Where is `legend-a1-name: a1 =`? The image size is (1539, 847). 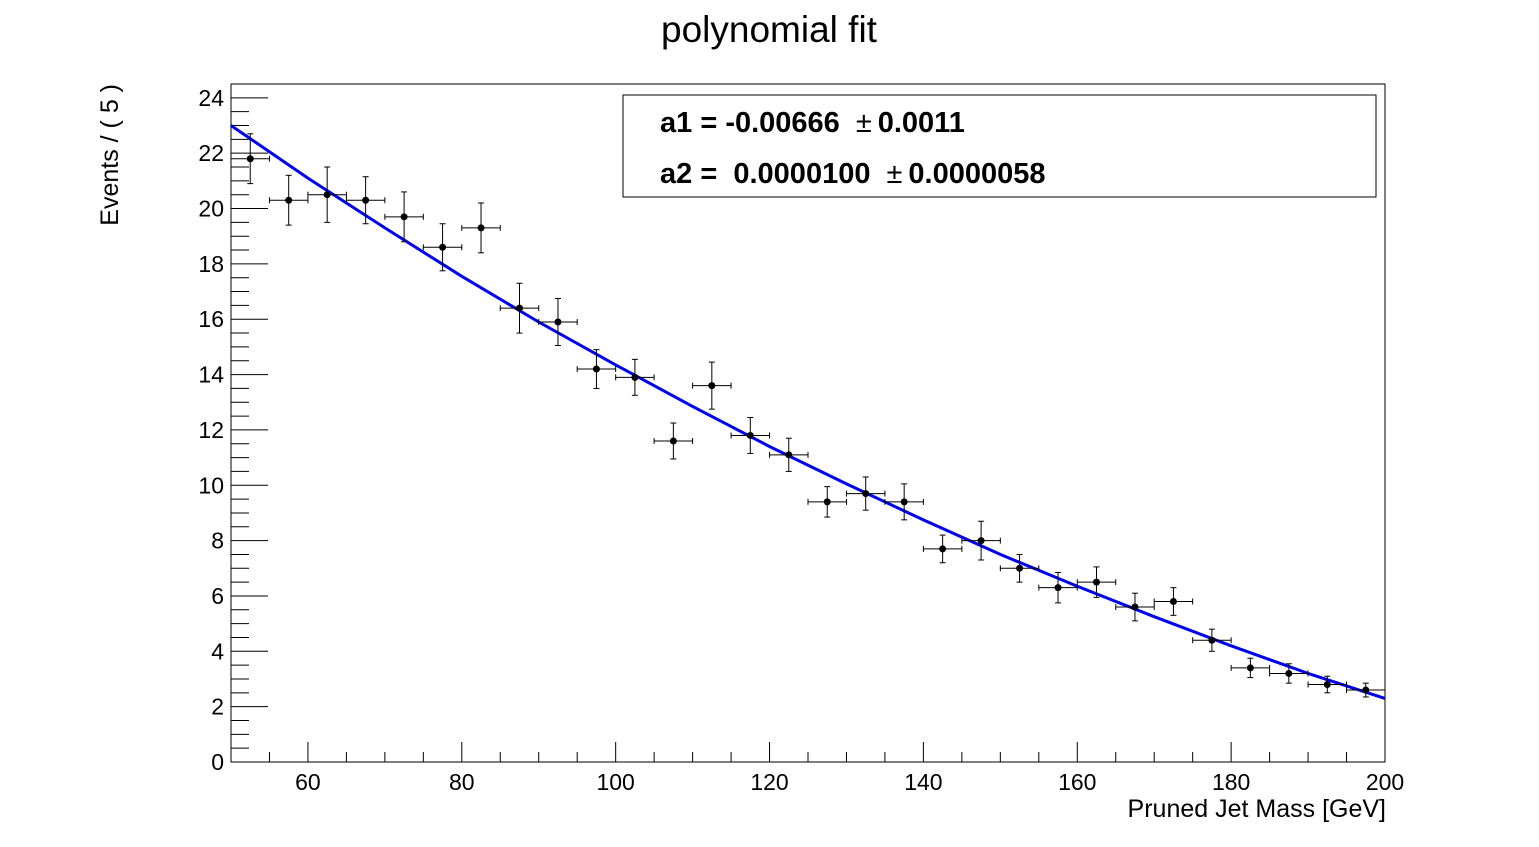
legend-a1-name: a1 = is located at coordinates (692, 123).